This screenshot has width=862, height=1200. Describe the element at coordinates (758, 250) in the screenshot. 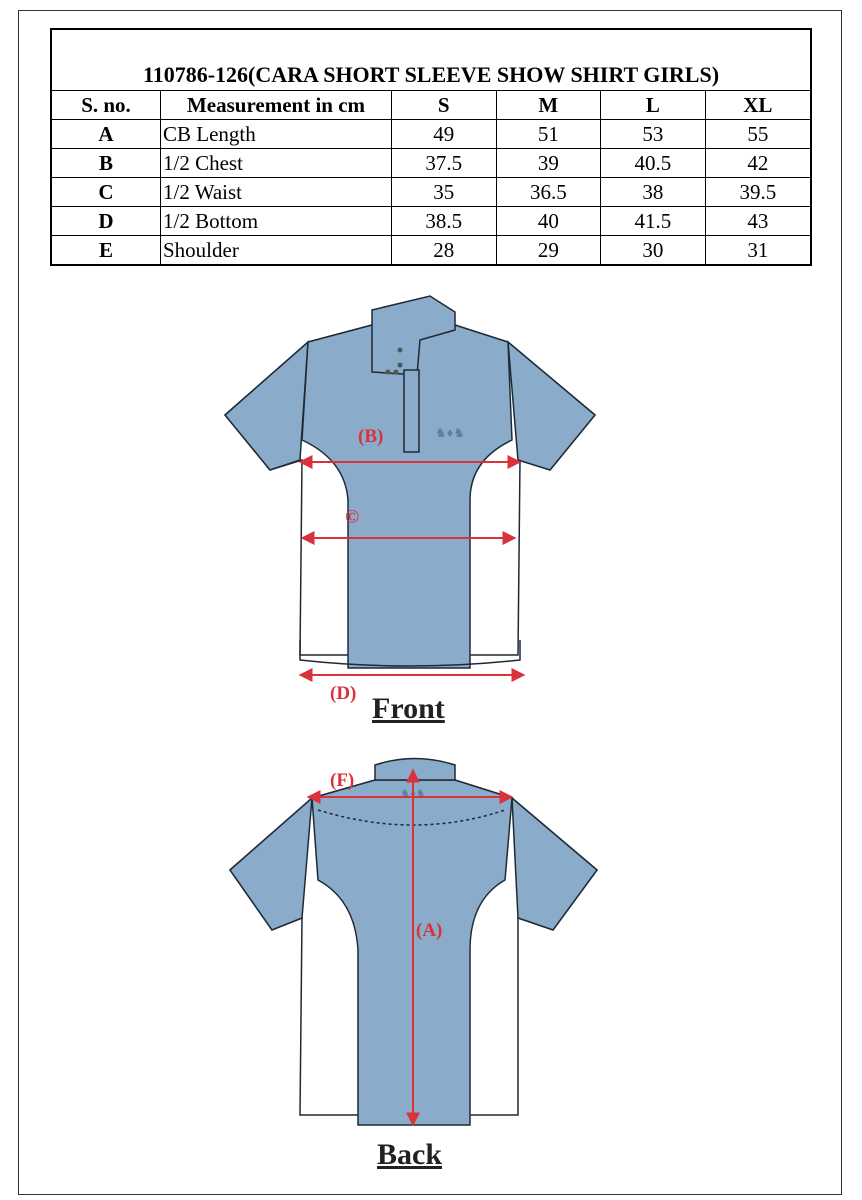

I see `cell-value: 31` at that location.